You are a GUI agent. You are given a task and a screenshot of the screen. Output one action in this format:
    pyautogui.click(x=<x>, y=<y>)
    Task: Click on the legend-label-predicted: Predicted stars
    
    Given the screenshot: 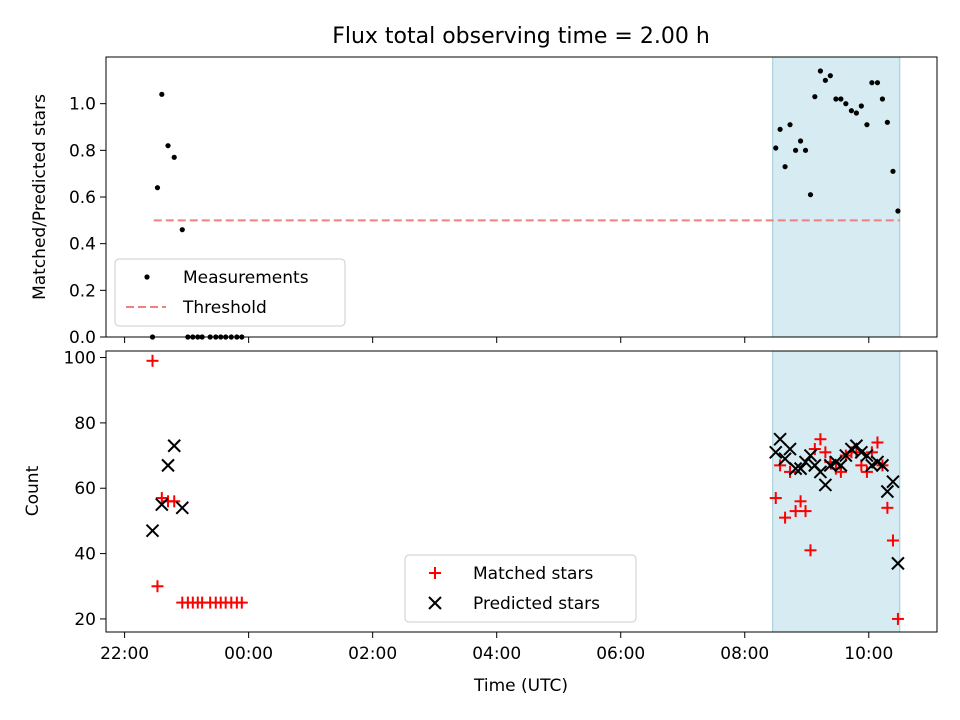 What is the action you would take?
    pyautogui.click(x=536, y=604)
    